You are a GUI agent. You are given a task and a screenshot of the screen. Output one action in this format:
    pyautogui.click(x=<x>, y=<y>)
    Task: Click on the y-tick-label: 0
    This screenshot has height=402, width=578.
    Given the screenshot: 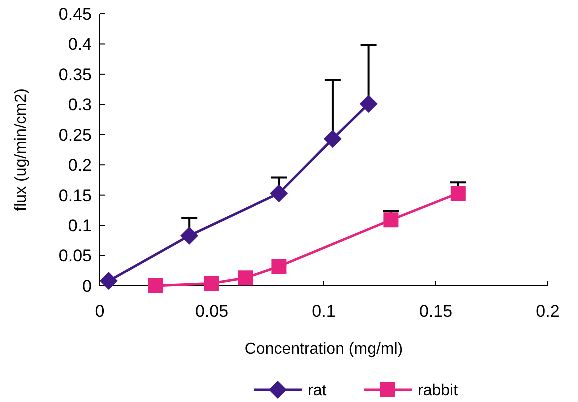 What is the action you would take?
    pyautogui.click(x=87, y=286)
    